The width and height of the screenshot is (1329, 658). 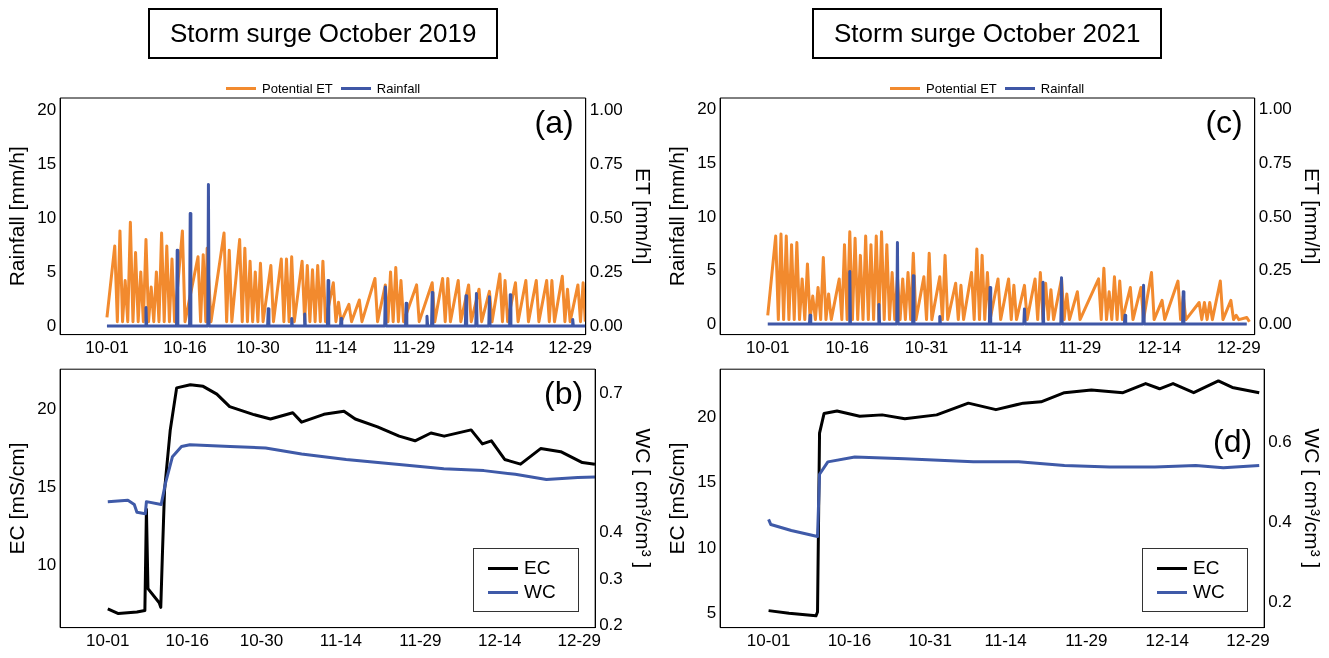 What do you see at coordinates (1233, 441) in the screenshot?
I see `annotation: (d)` at bounding box center [1233, 441].